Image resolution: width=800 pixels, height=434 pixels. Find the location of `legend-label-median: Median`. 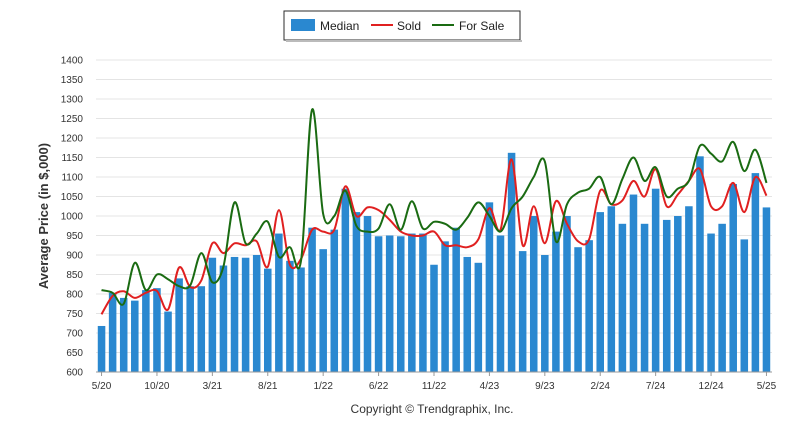

legend-label-median: Median is located at coordinates (339, 26).